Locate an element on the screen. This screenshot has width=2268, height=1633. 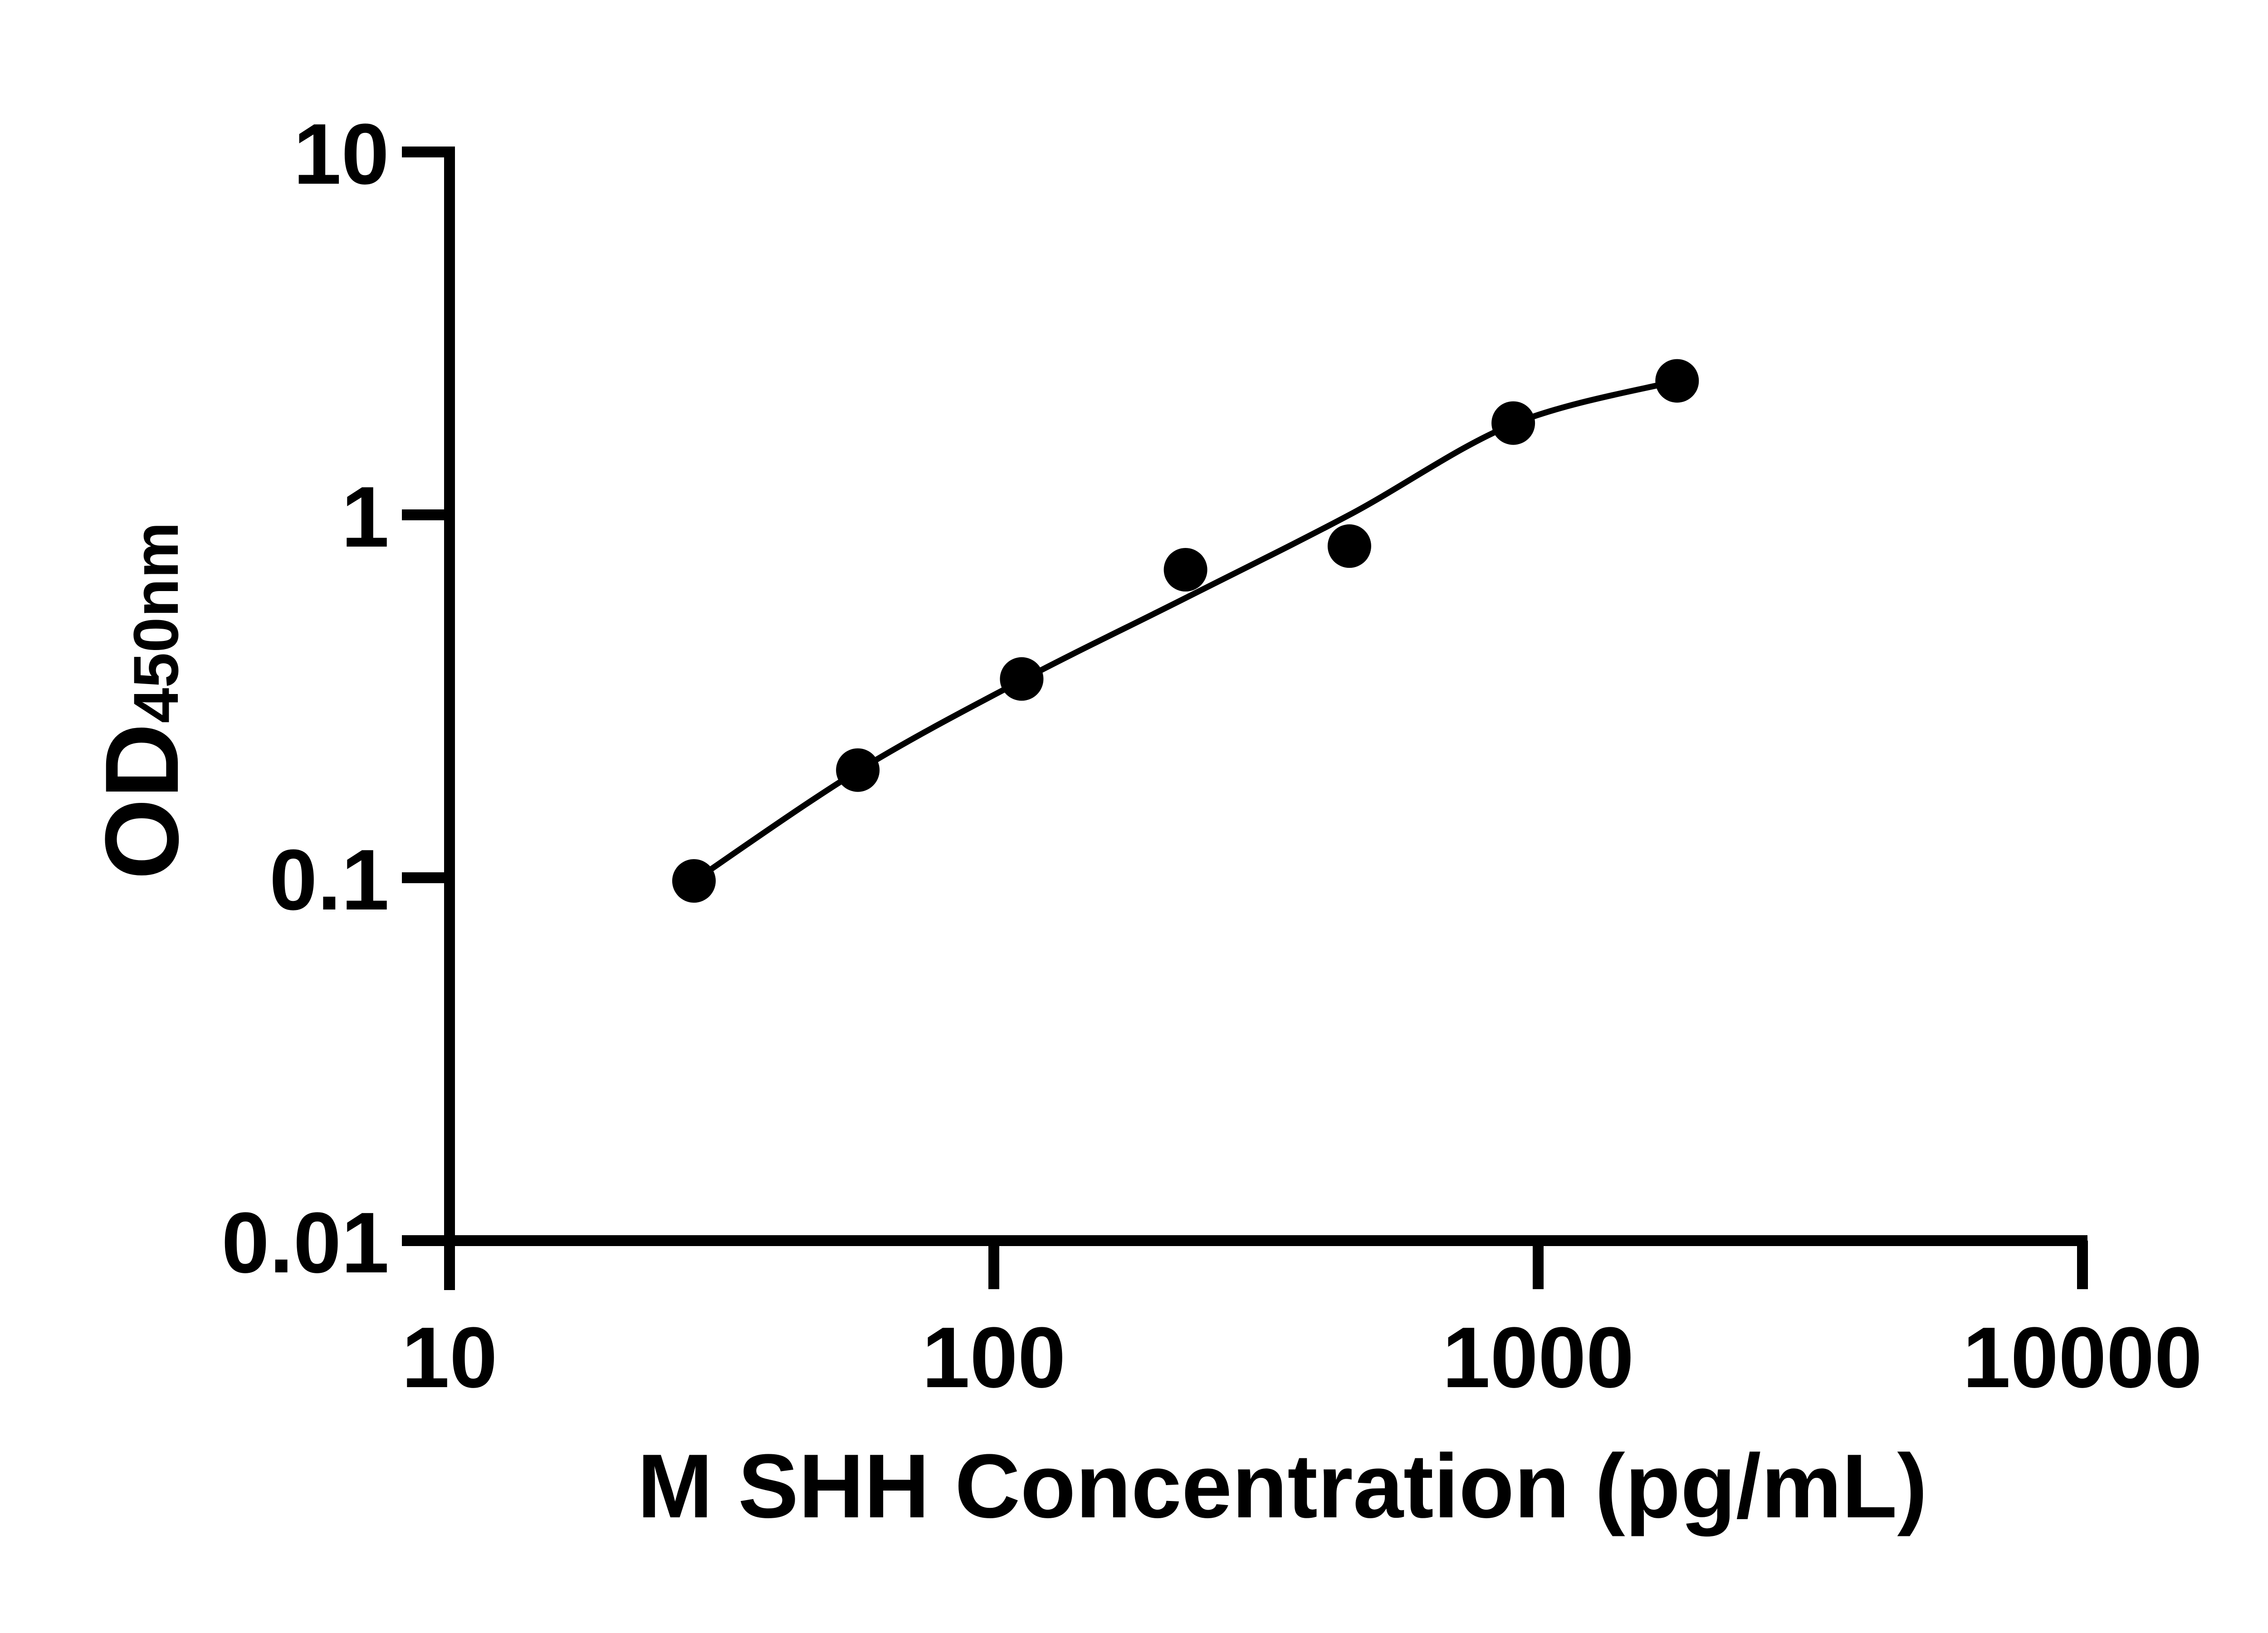
x-tick-label: 1000 is located at coordinates (1538, 1358).